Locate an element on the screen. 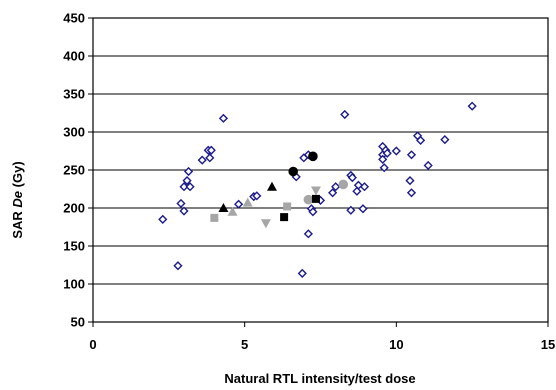 The image size is (556, 390). y-tick-label: 450 is located at coordinates (74, 18).